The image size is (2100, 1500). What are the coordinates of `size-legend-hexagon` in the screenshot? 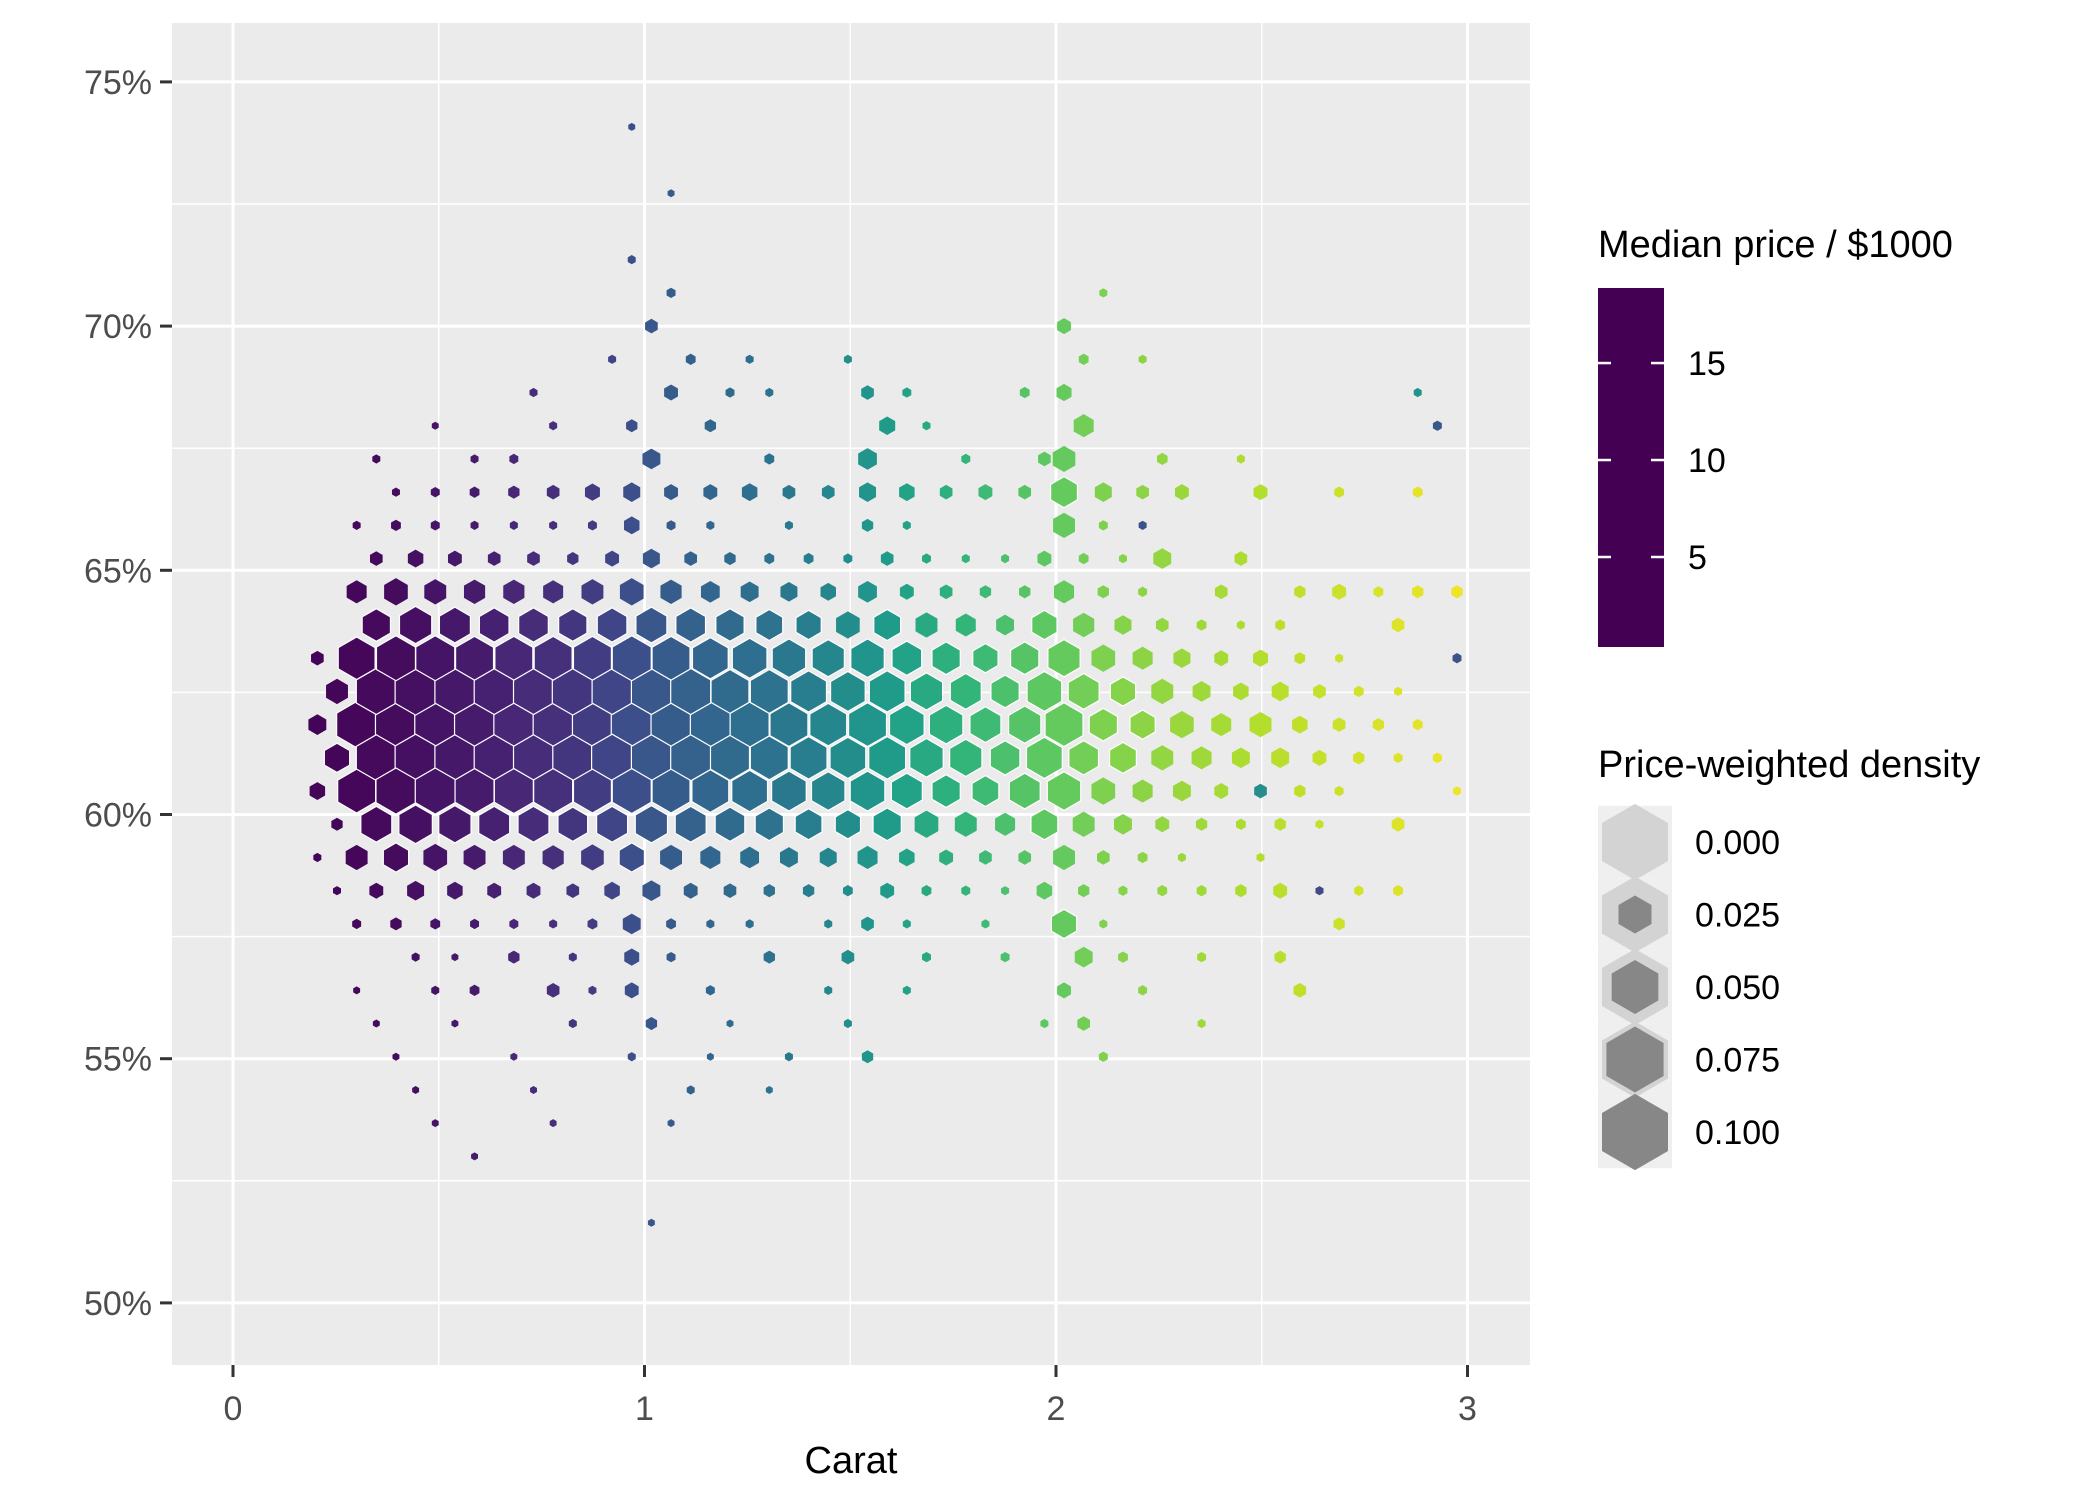 It's located at (1635, 987).